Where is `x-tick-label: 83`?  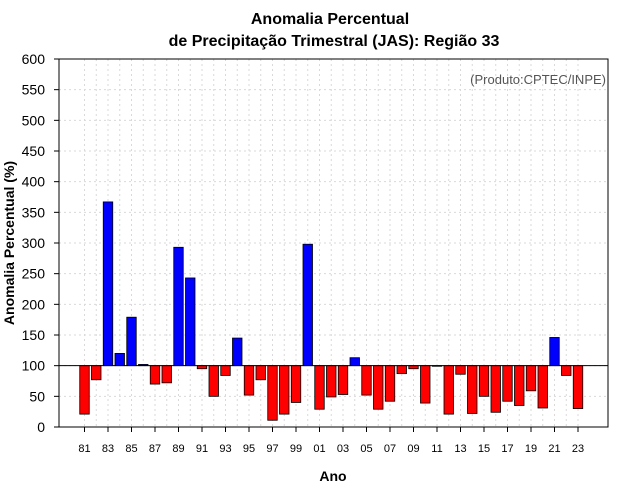
x-tick-label: 83 is located at coordinates (108, 449).